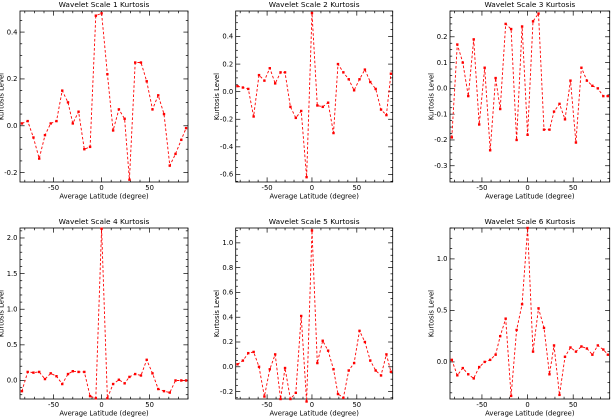  What do you see at coordinates (226, 175) in the screenshot?
I see `y-tick-label: -0.6` at bounding box center [226, 175].